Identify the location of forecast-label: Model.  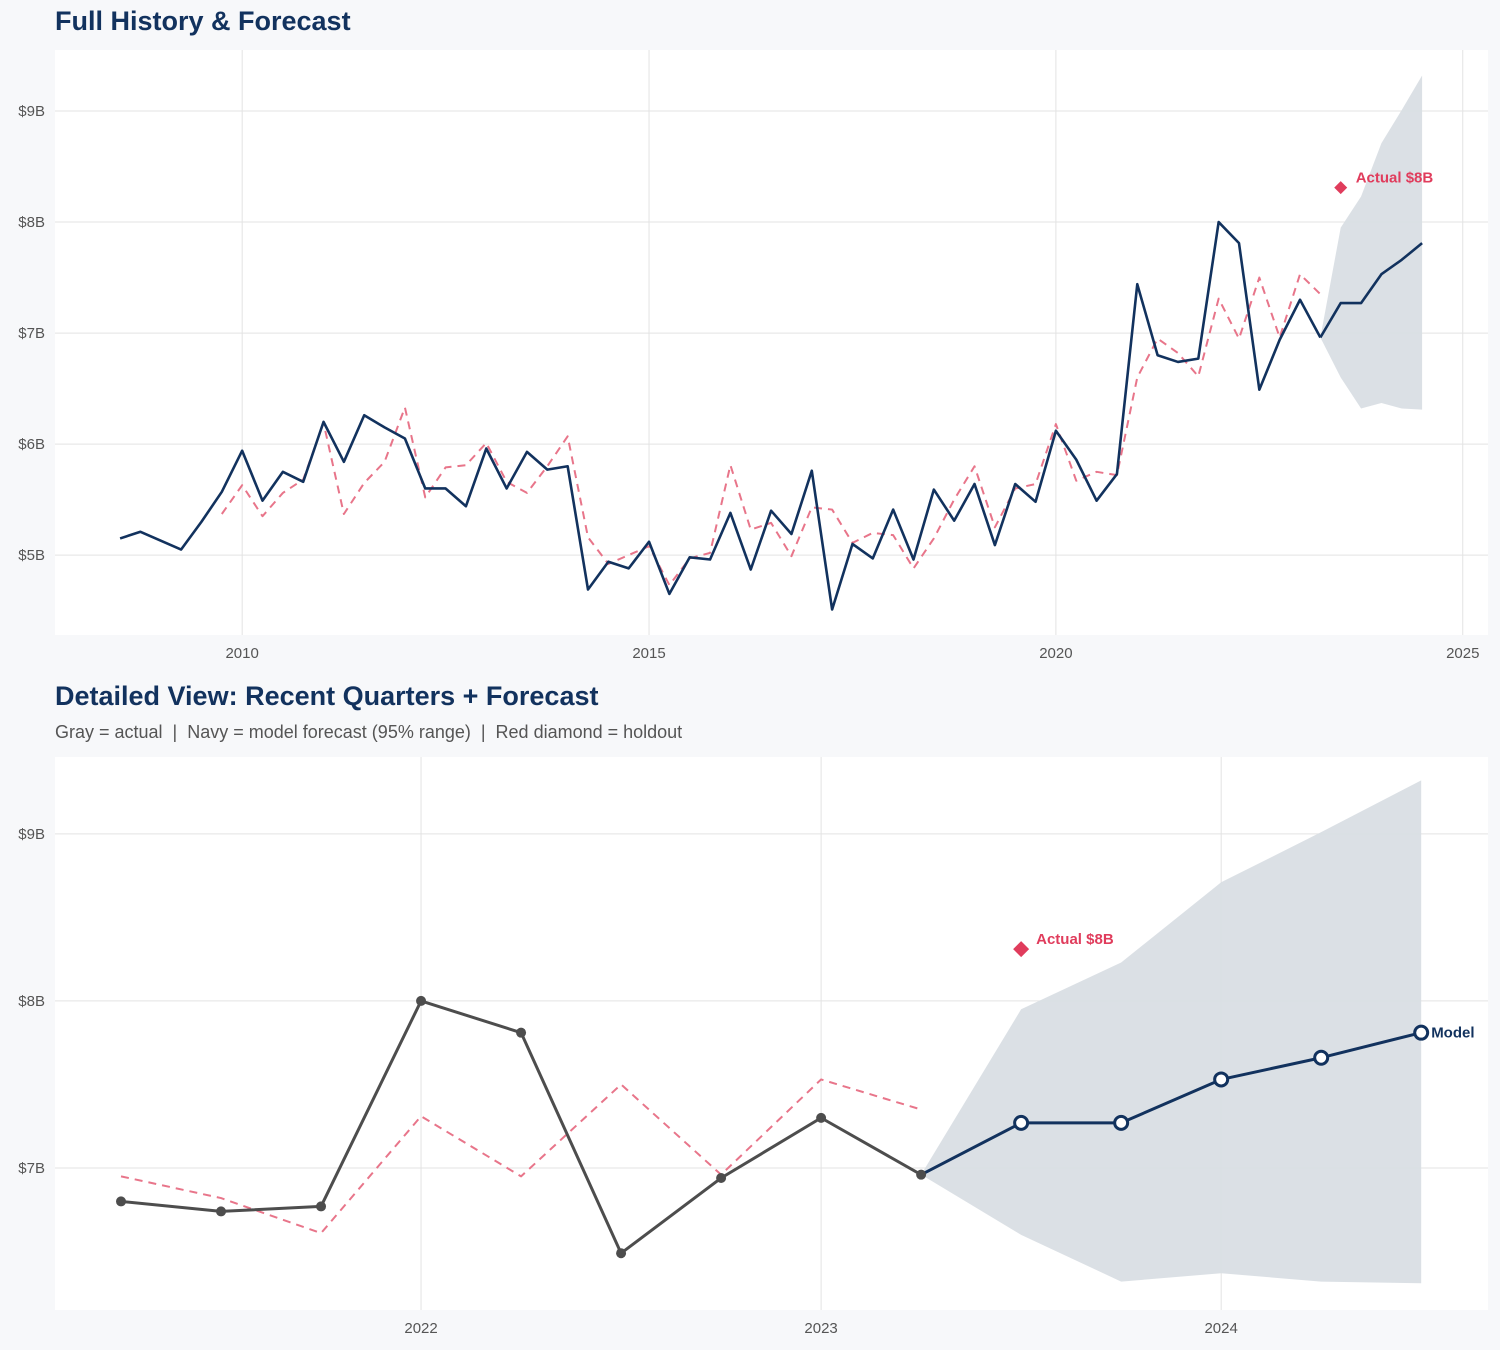
(1452, 1033).